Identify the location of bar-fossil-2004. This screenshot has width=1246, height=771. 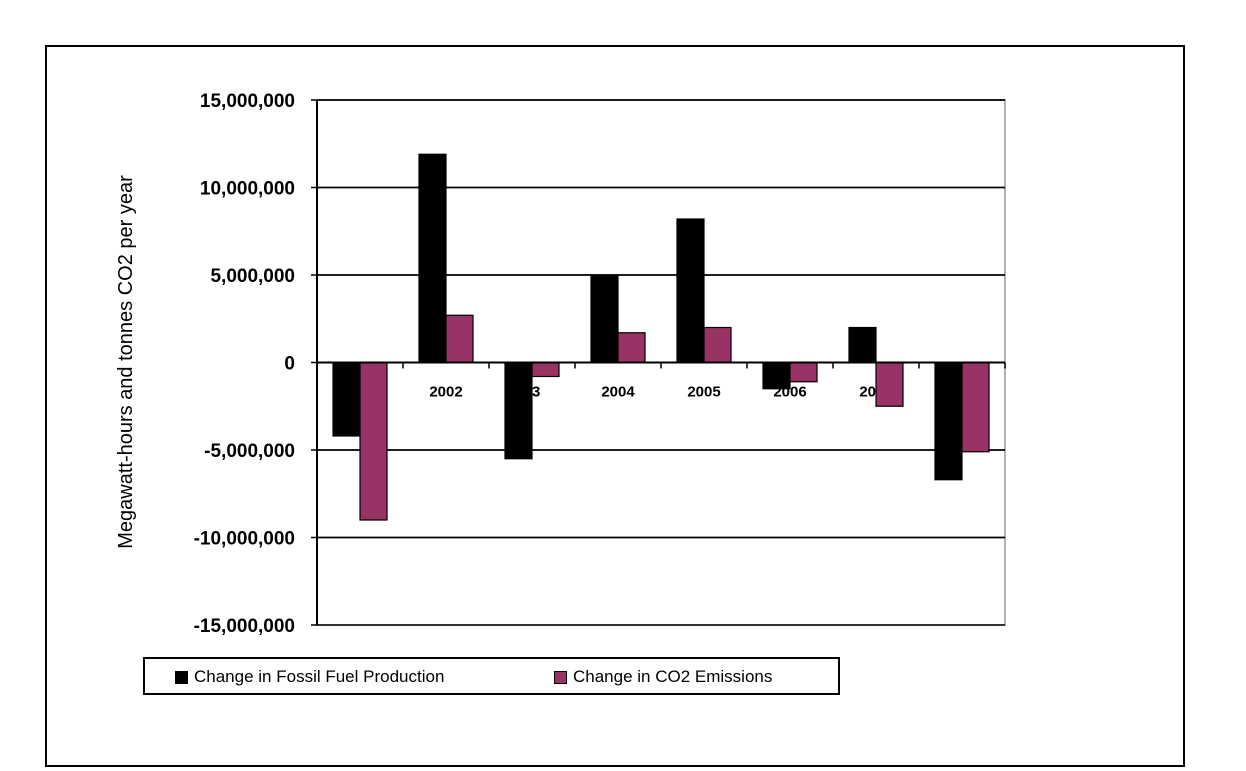
(604, 319).